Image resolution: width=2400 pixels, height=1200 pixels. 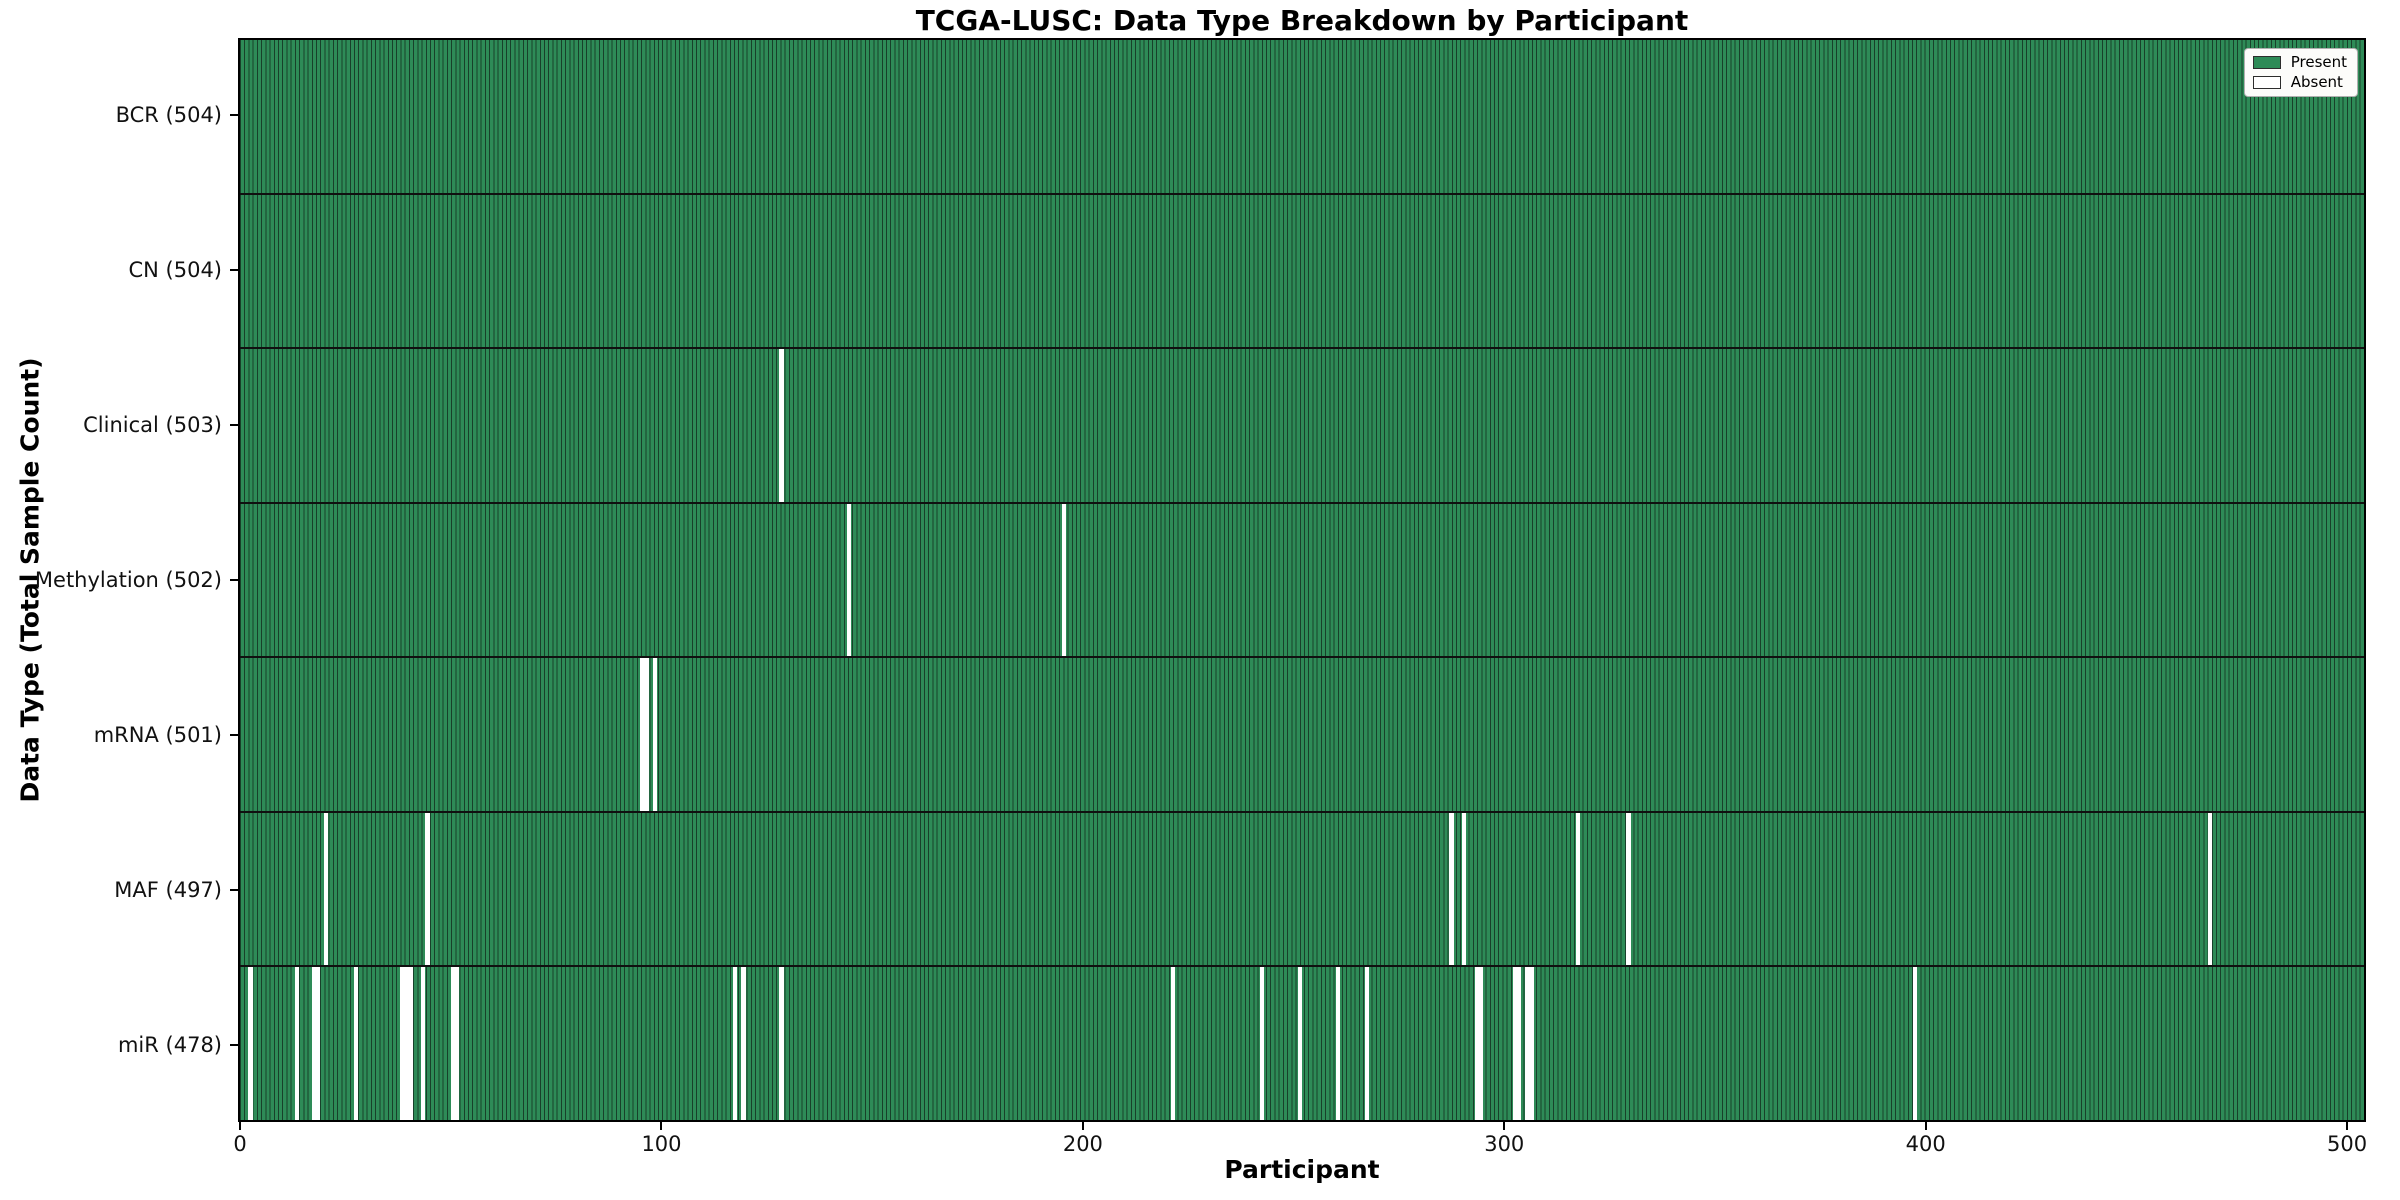 I want to click on row-band-mir, so click(x=1302, y=1044).